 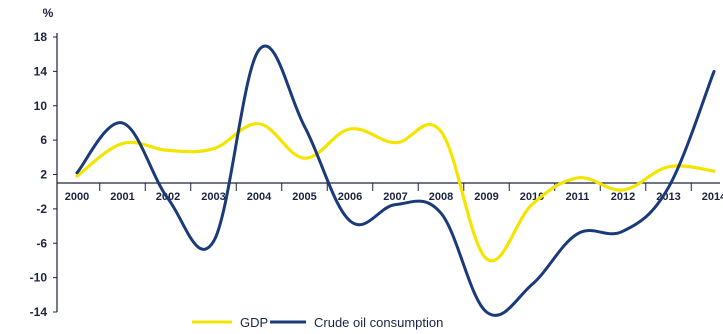 I want to click on legend: GDP Crude oil consumption, so click(x=317, y=322).